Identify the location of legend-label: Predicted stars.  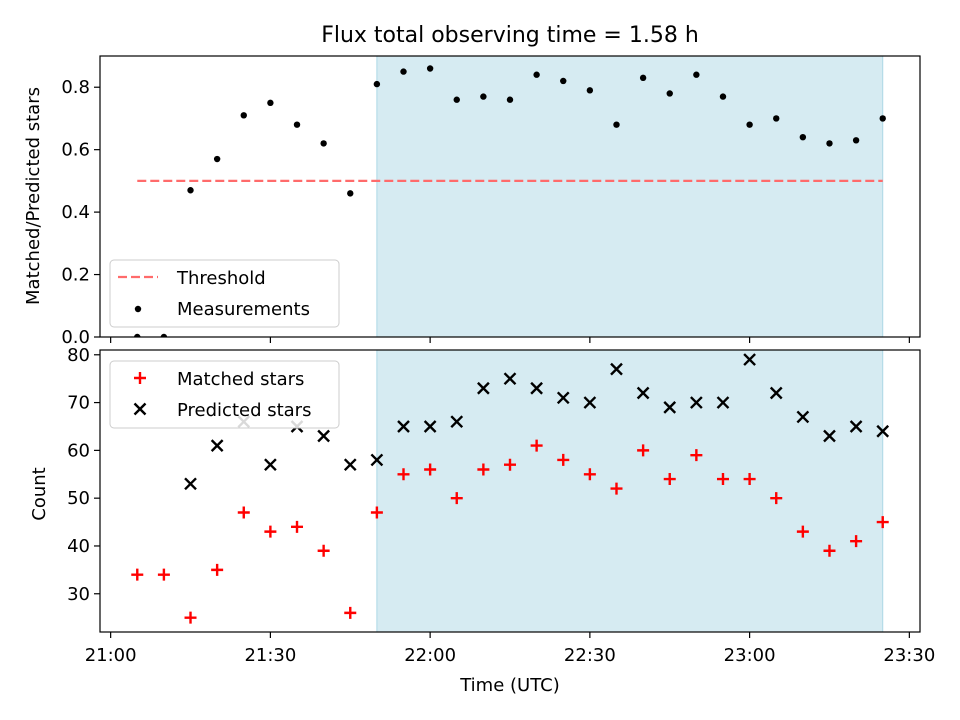
(244, 410).